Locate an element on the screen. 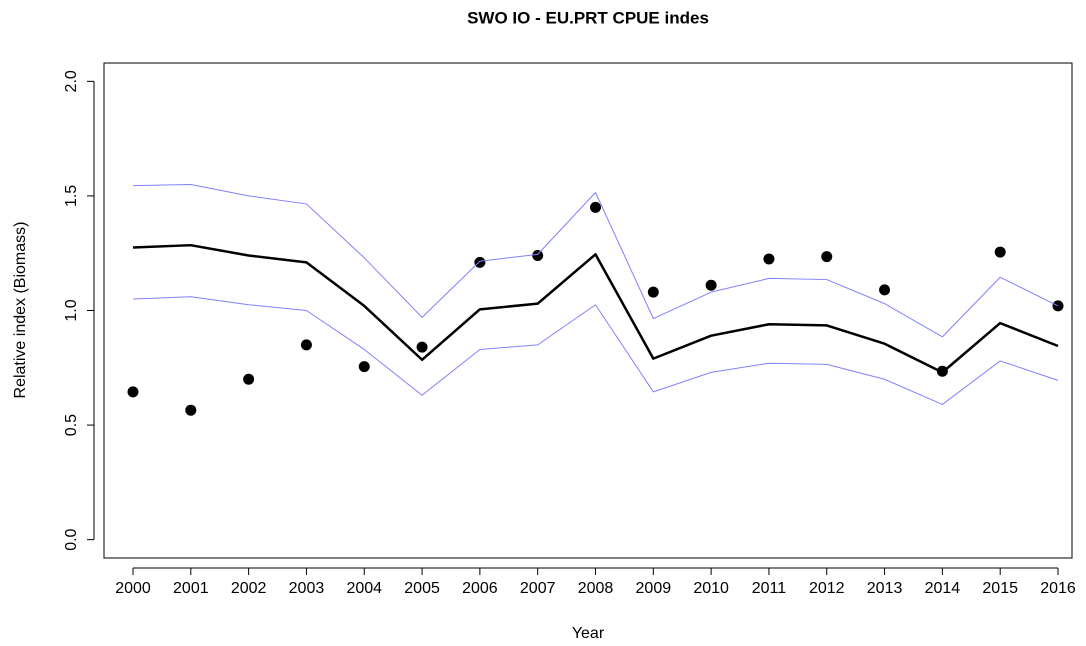  x-tick-label: 2011 is located at coordinates (769, 588).